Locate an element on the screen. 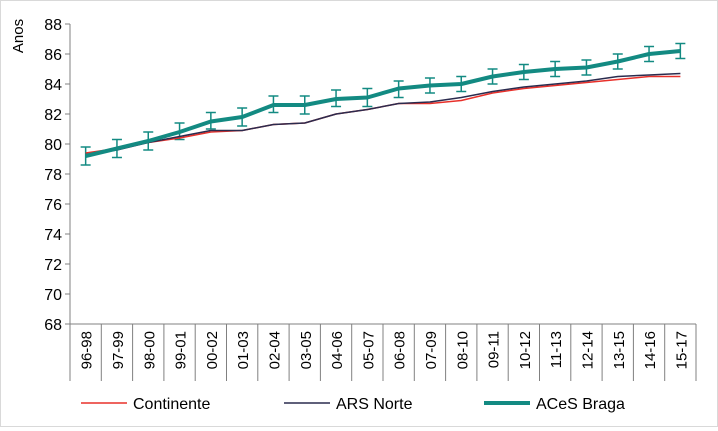 This screenshot has height=431, width=718. x-tick-label: 04-06 is located at coordinates (337, 350).